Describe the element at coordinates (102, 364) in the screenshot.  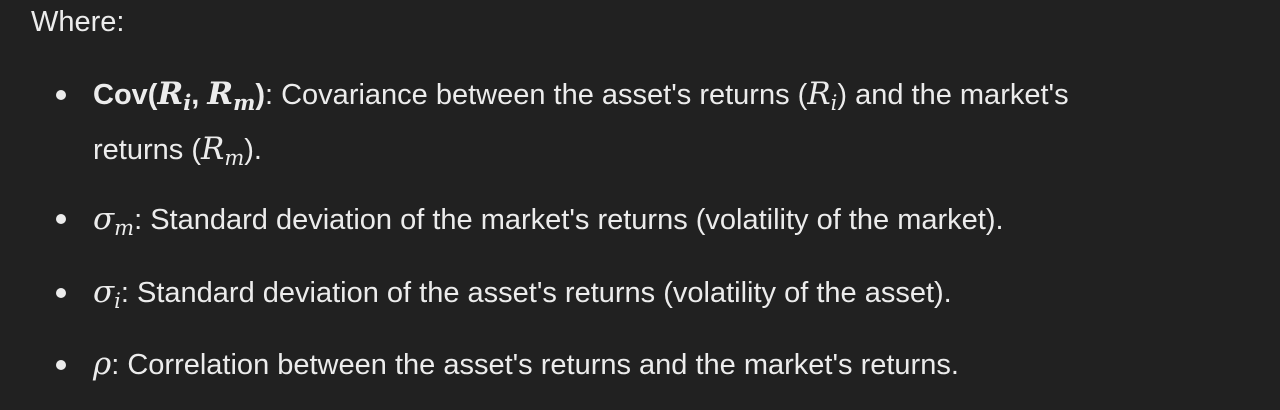
I see `symbol-rho: ρ` at that location.